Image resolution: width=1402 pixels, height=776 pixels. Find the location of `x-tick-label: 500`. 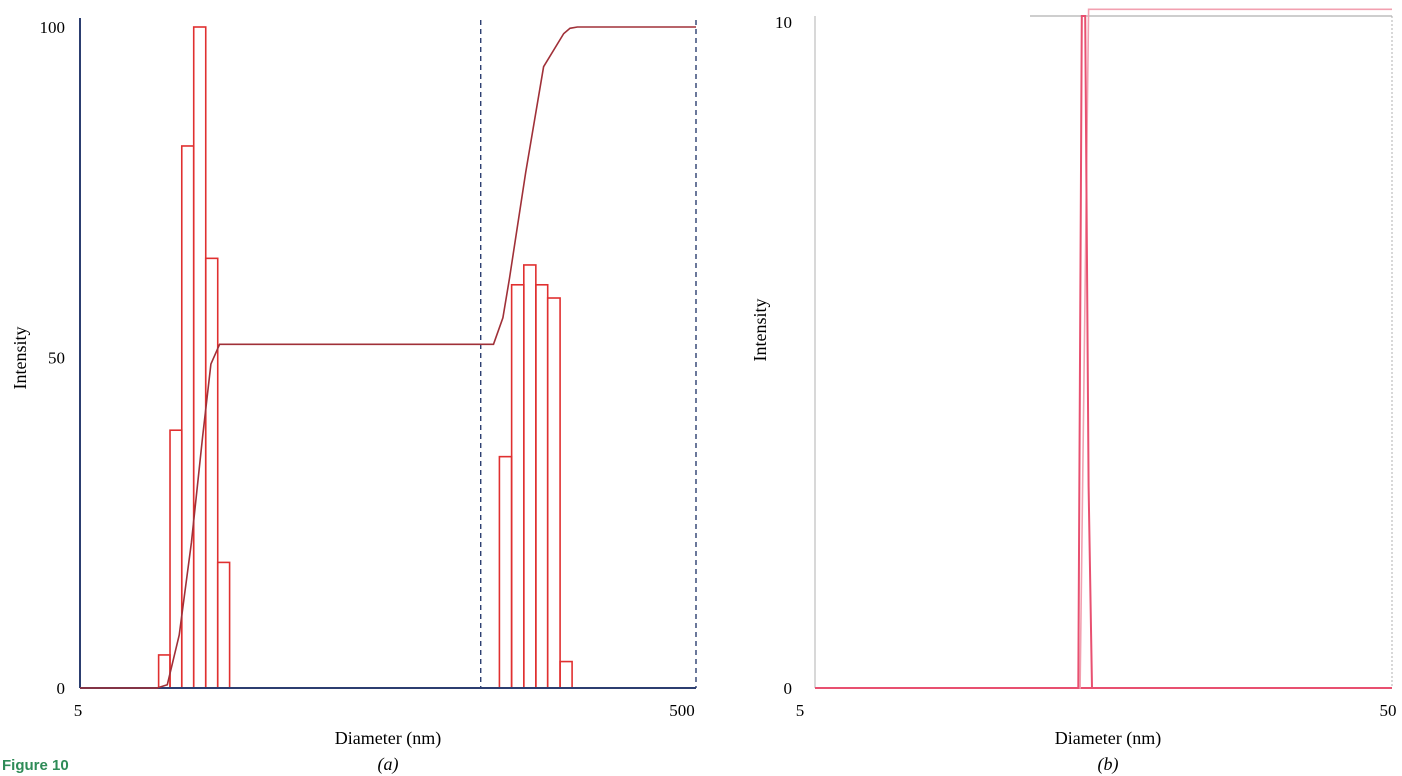

x-tick-label: 500 is located at coordinates (682, 710).